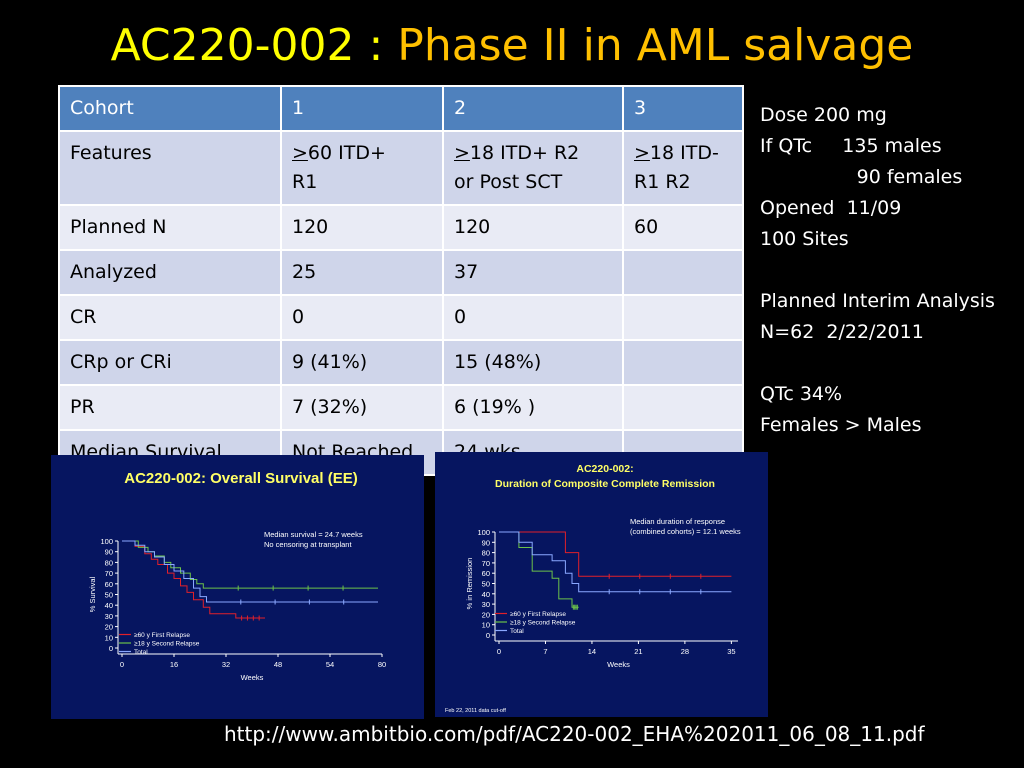 The height and width of the screenshot is (768, 1024). I want to click on x-tick-label: 48, so click(278, 664).